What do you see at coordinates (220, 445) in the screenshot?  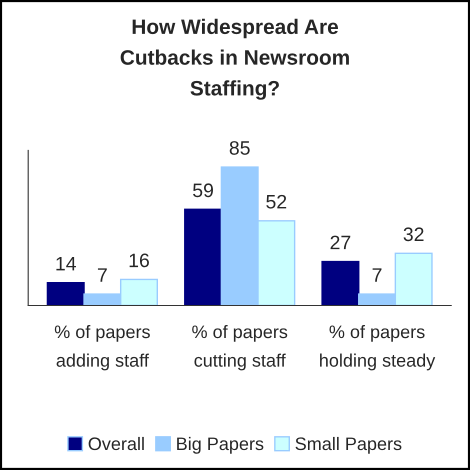 I see `legend-label: Big Papers` at bounding box center [220, 445].